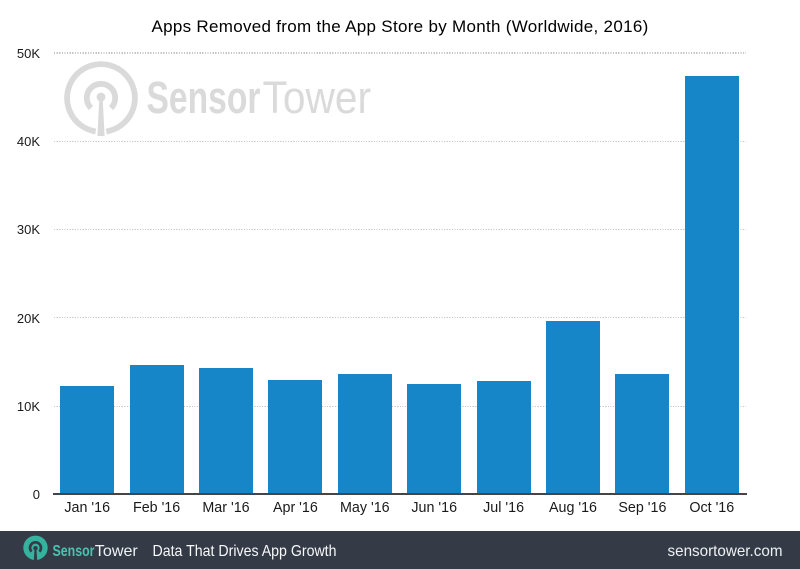 The width and height of the screenshot is (800, 569). Describe the element at coordinates (245, 551) in the screenshot. I see `svg-text: Data That Drives App Growth` at that location.